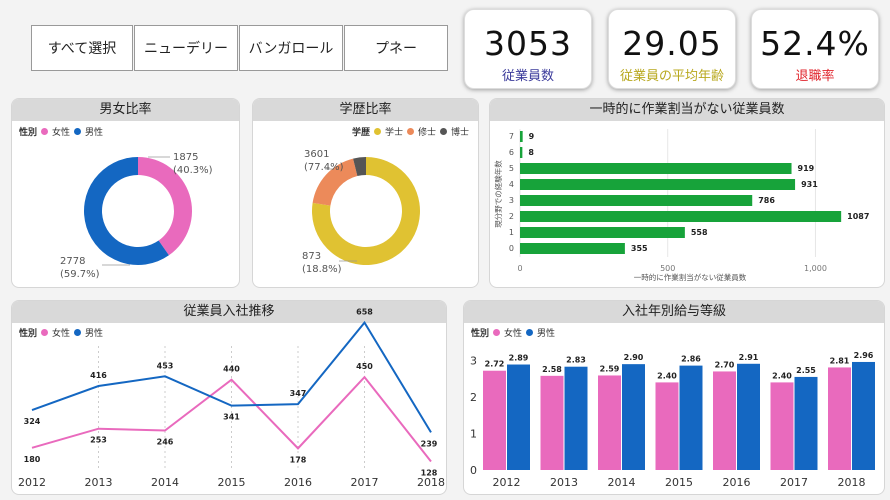 Image resolution: width=890 pixels, height=500 pixels. What do you see at coordinates (806, 168) in the screenshot?
I see `bar-value-label: 919` at bounding box center [806, 168].